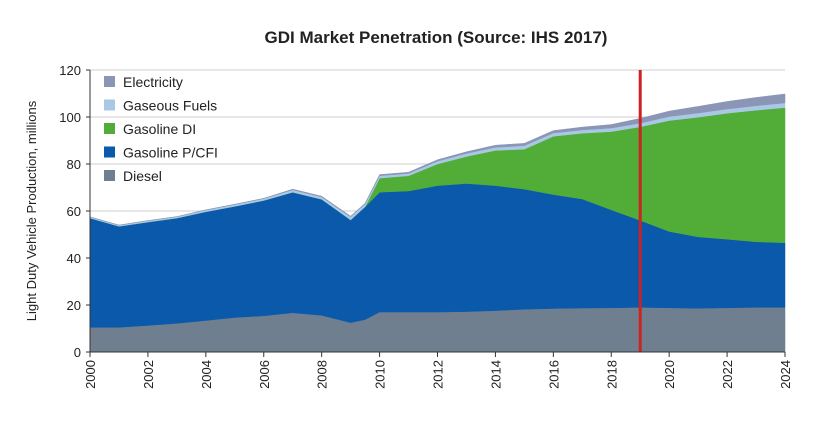  I want to click on x-tick-label: 2016, so click(553, 374).